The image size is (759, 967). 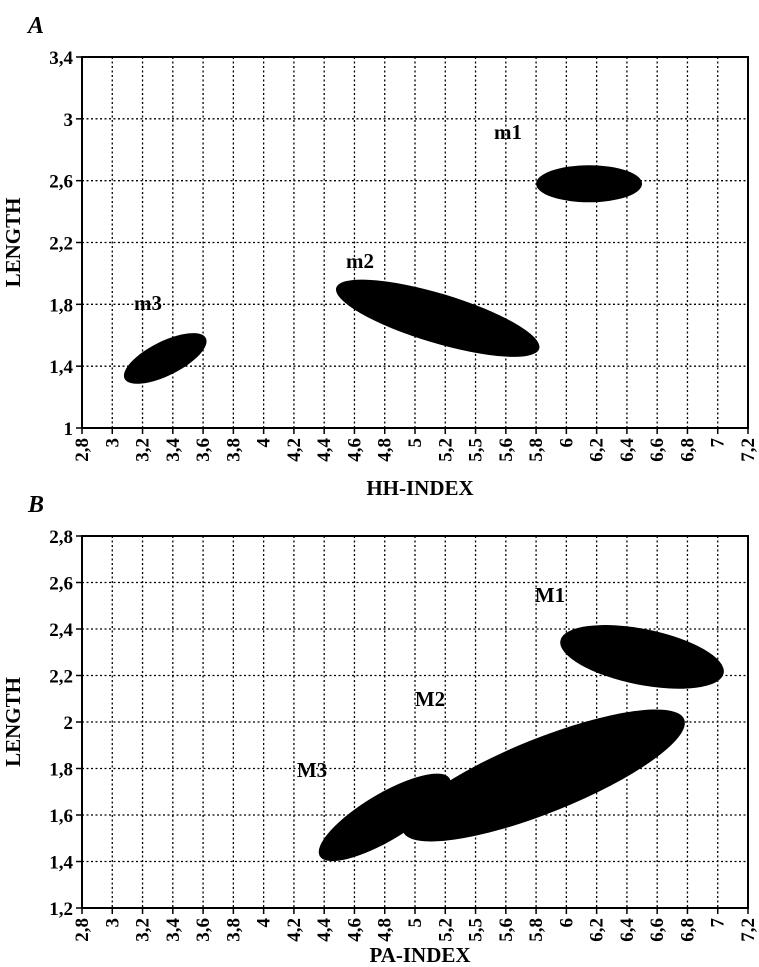 I want to click on y-tick-label: 1,6, so click(x=61, y=816).